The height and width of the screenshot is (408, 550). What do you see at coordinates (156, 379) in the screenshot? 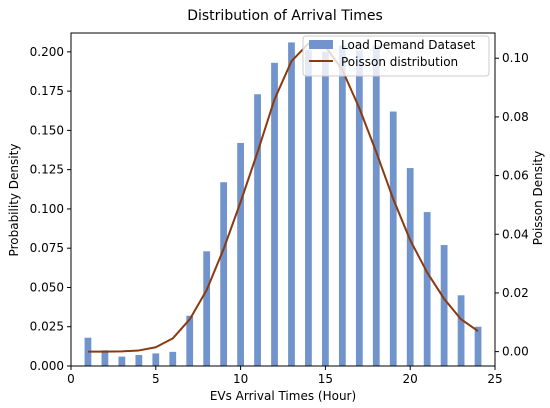
I see `x-tick-label: 5` at bounding box center [156, 379].